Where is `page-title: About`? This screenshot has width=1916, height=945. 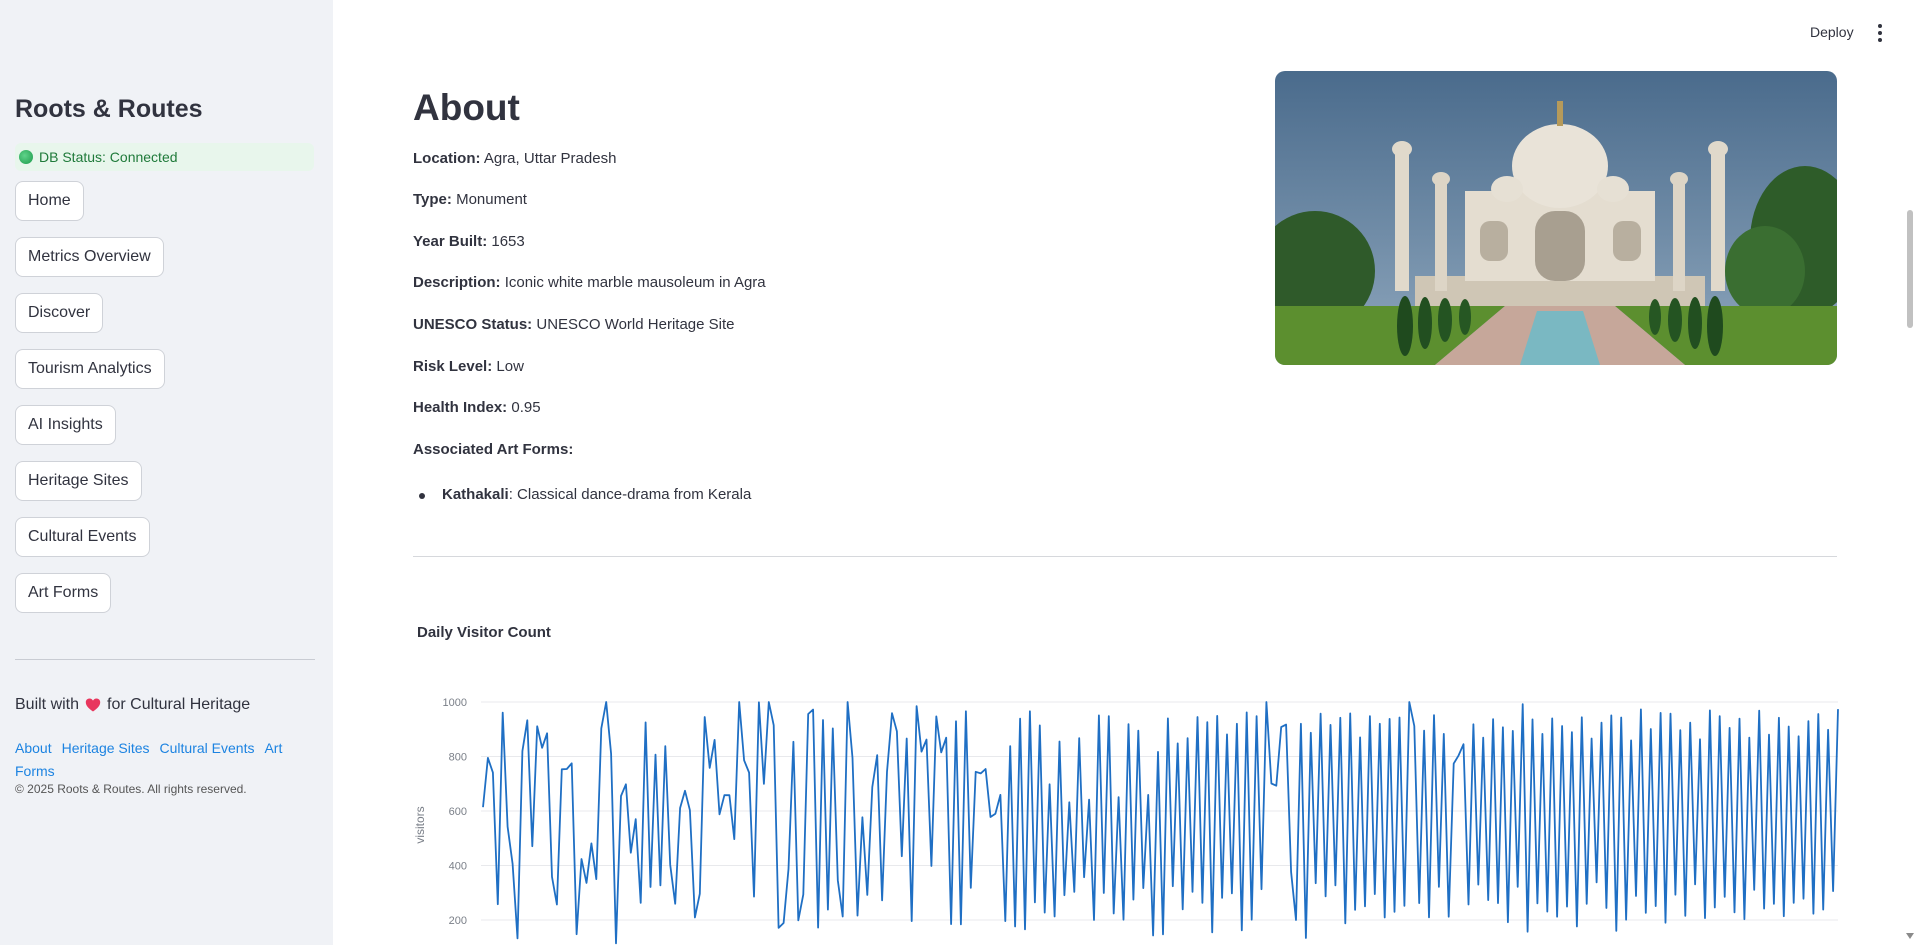 page-title: About is located at coordinates (466, 107).